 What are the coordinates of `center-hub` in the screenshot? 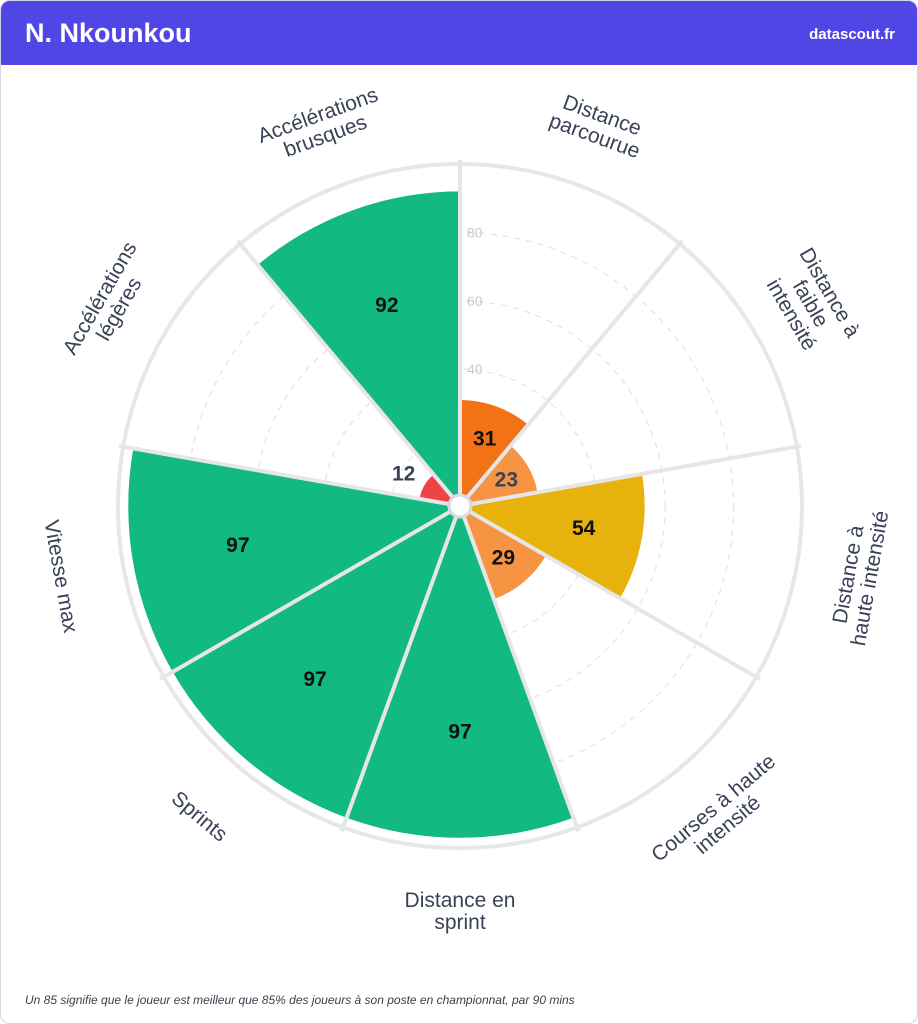 It's located at (460, 506).